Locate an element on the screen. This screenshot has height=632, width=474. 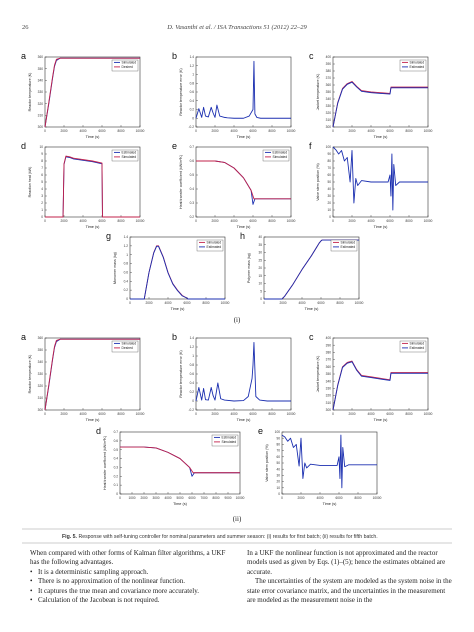
y-tick-label: 350 is located at coordinates (329, 374).